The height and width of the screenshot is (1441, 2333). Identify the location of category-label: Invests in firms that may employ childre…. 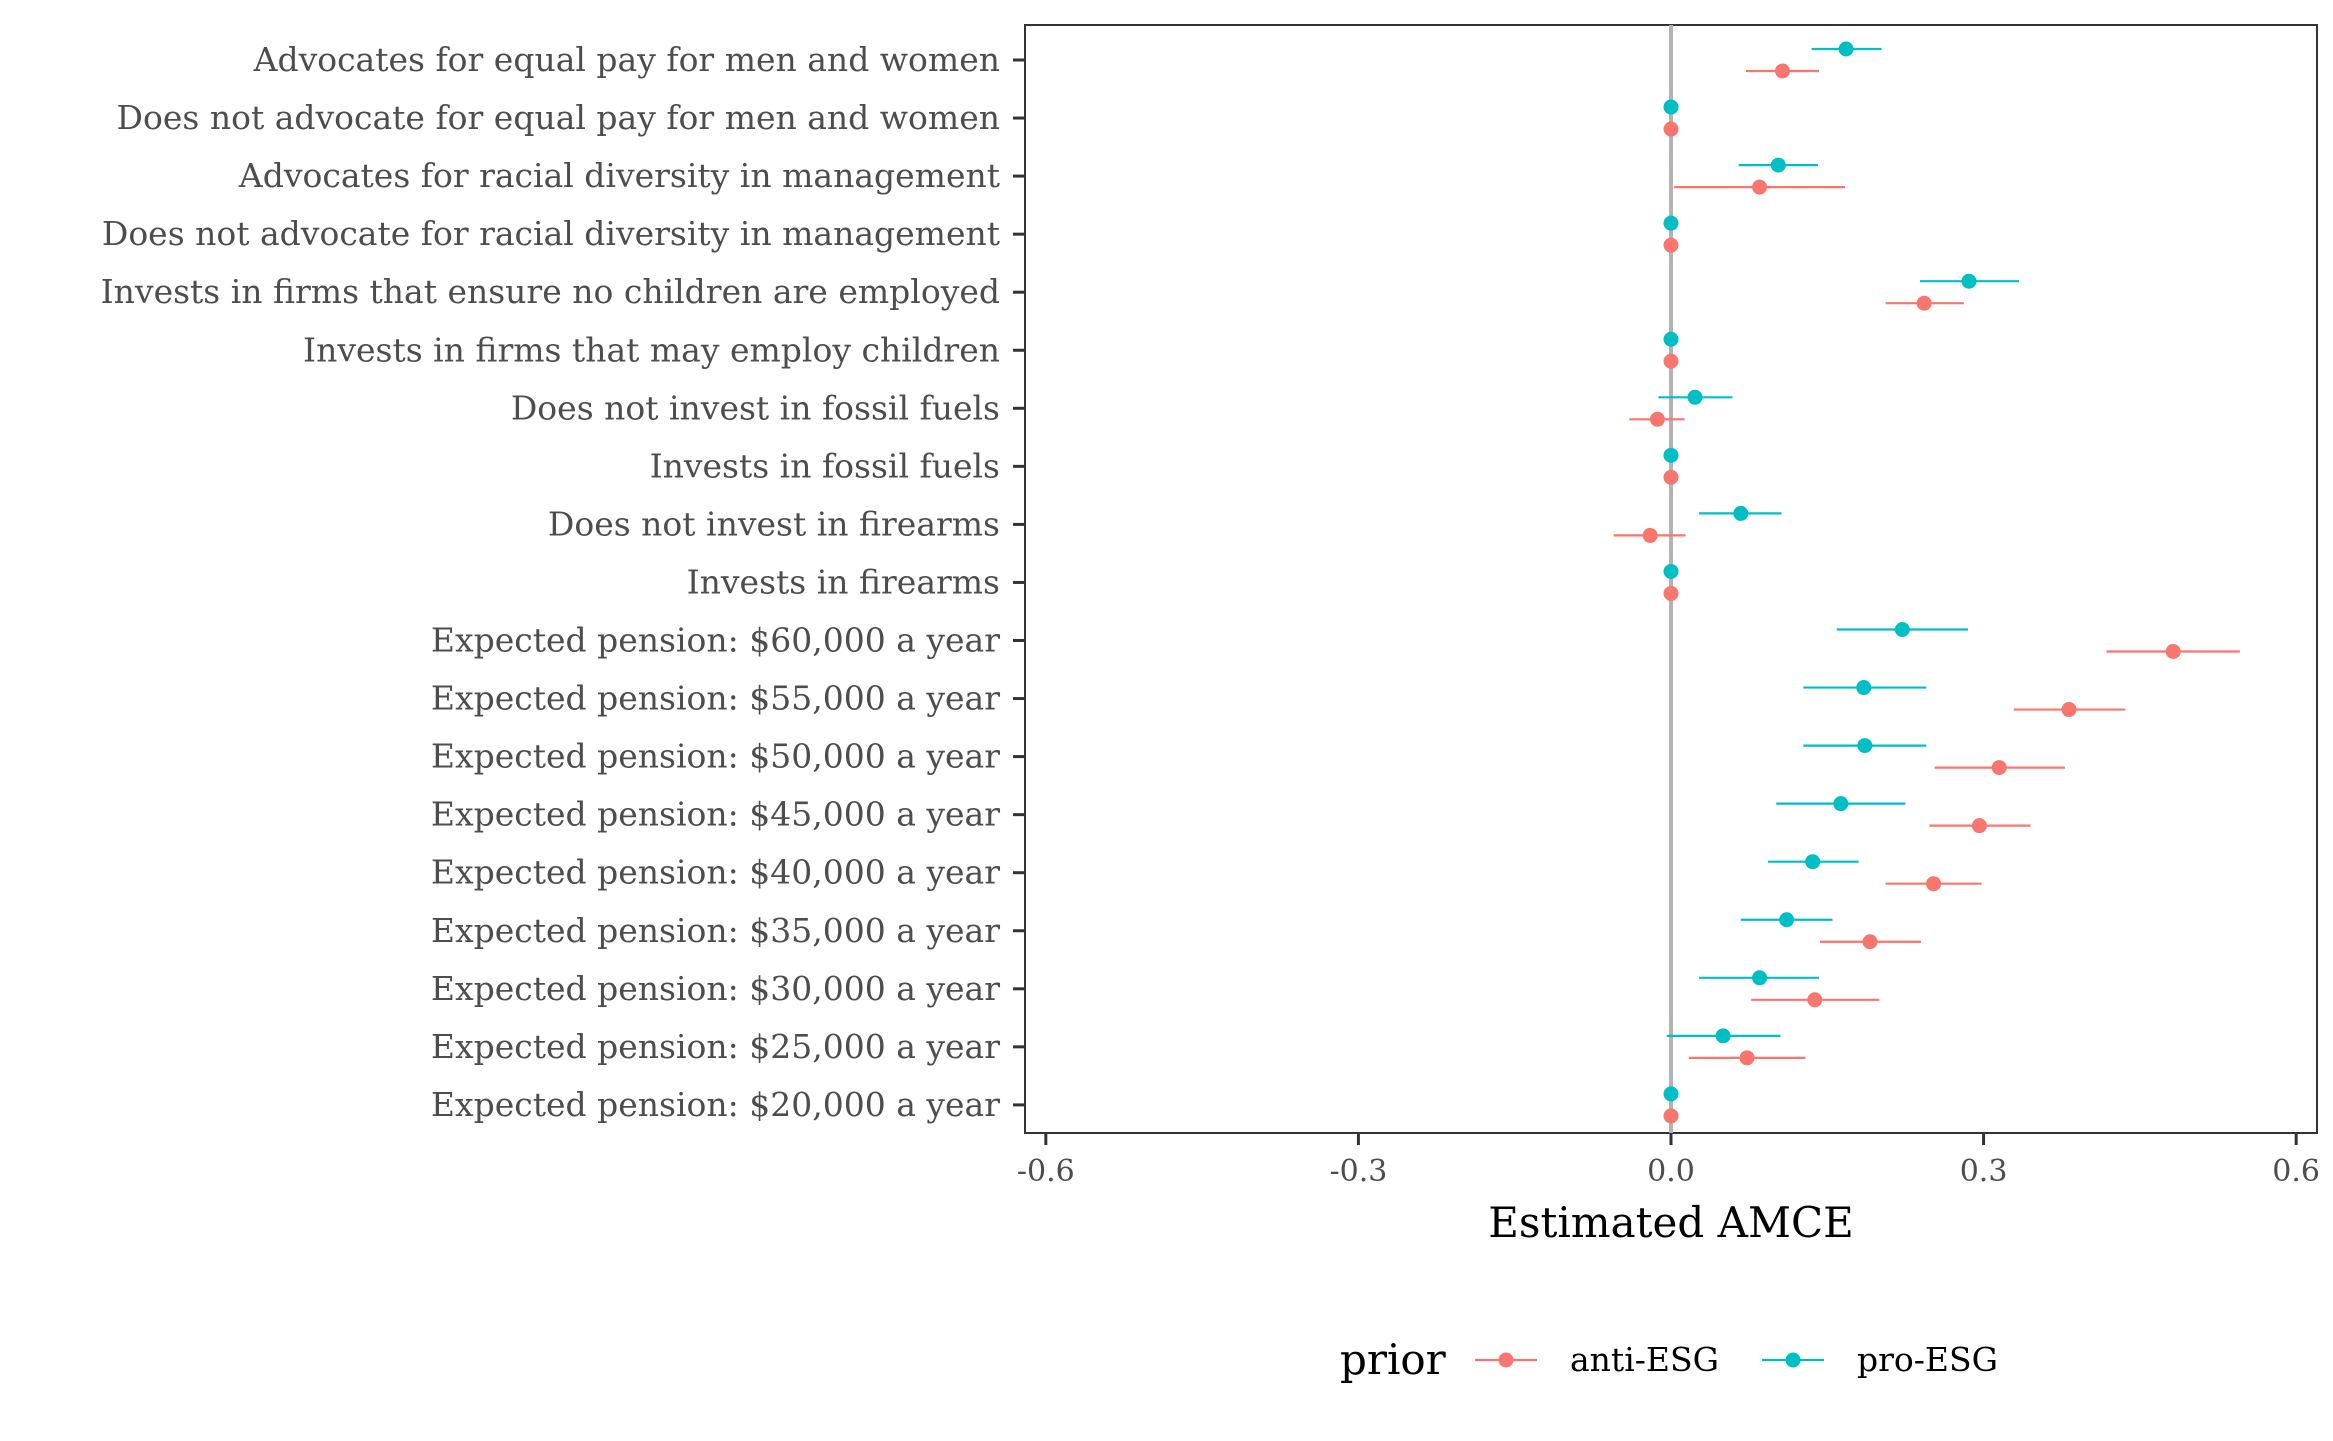
(651, 349).